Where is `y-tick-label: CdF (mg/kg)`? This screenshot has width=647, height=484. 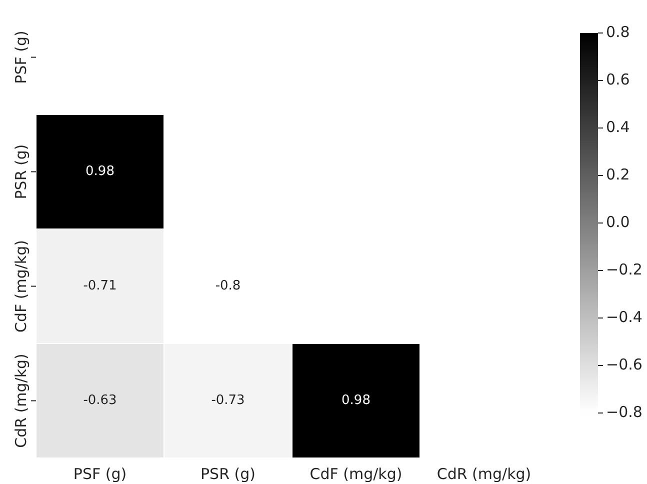
y-tick-label: CdF (mg/kg) is located at coordinates (21, 286).